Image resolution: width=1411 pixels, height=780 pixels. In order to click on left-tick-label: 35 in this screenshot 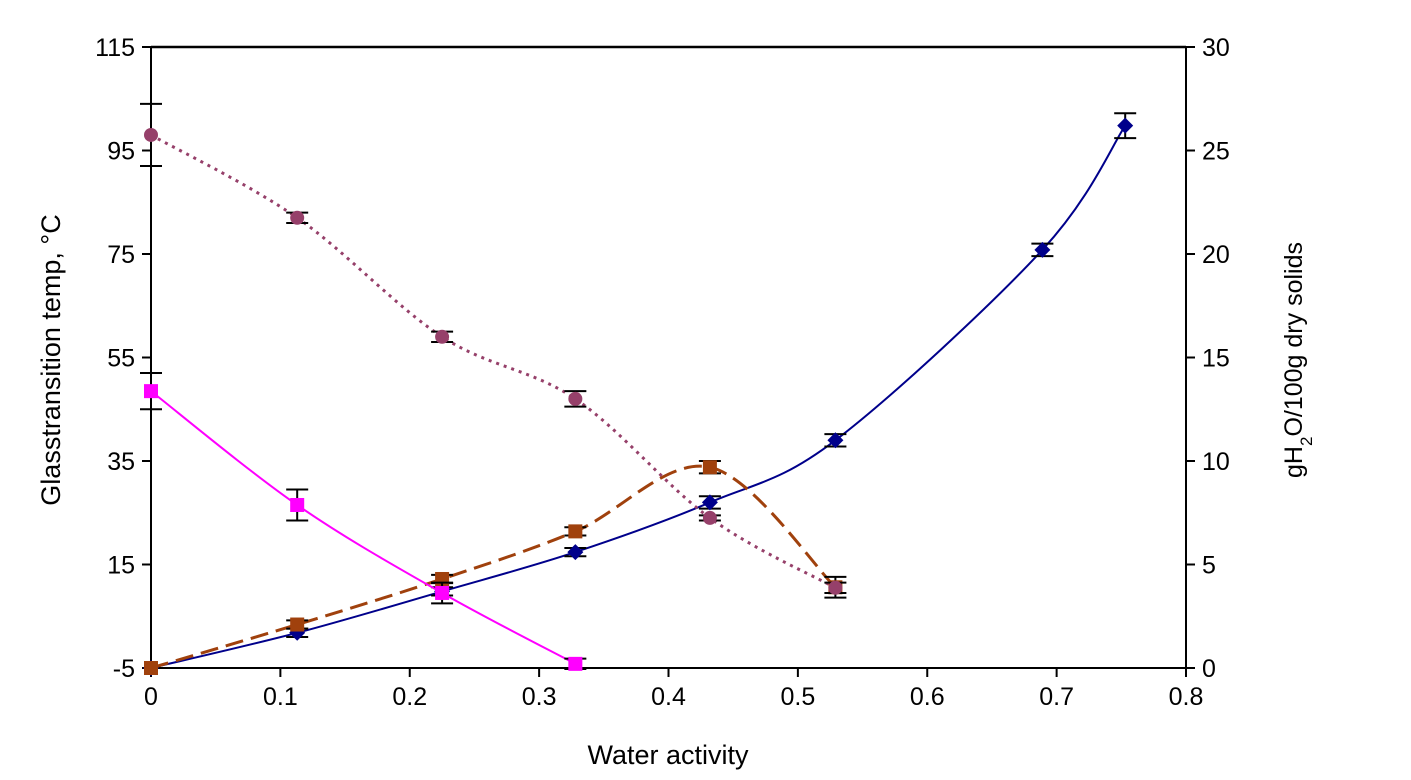, I will do `click(121, 462)`.